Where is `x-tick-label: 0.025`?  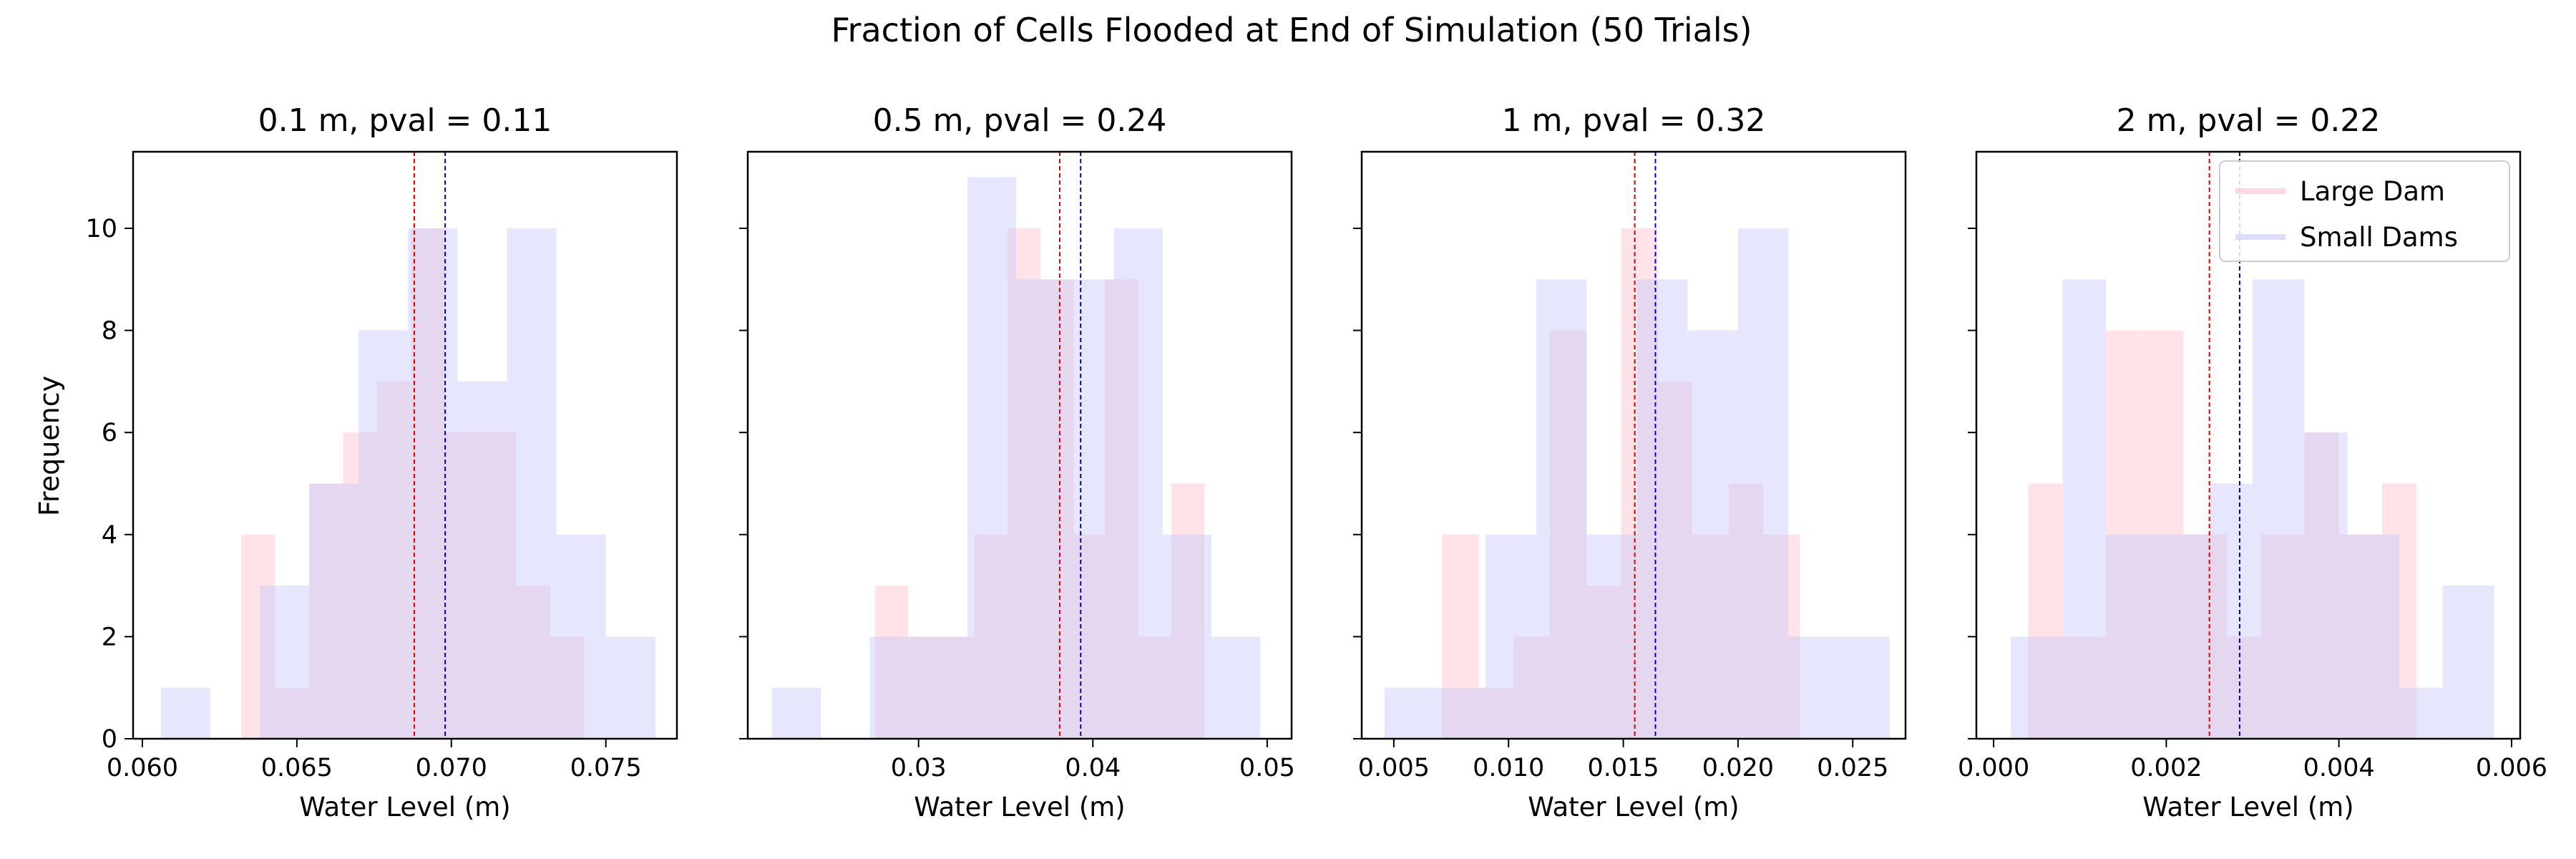 x-tick-label: 0.025 is located at coordinates (1852, 768).